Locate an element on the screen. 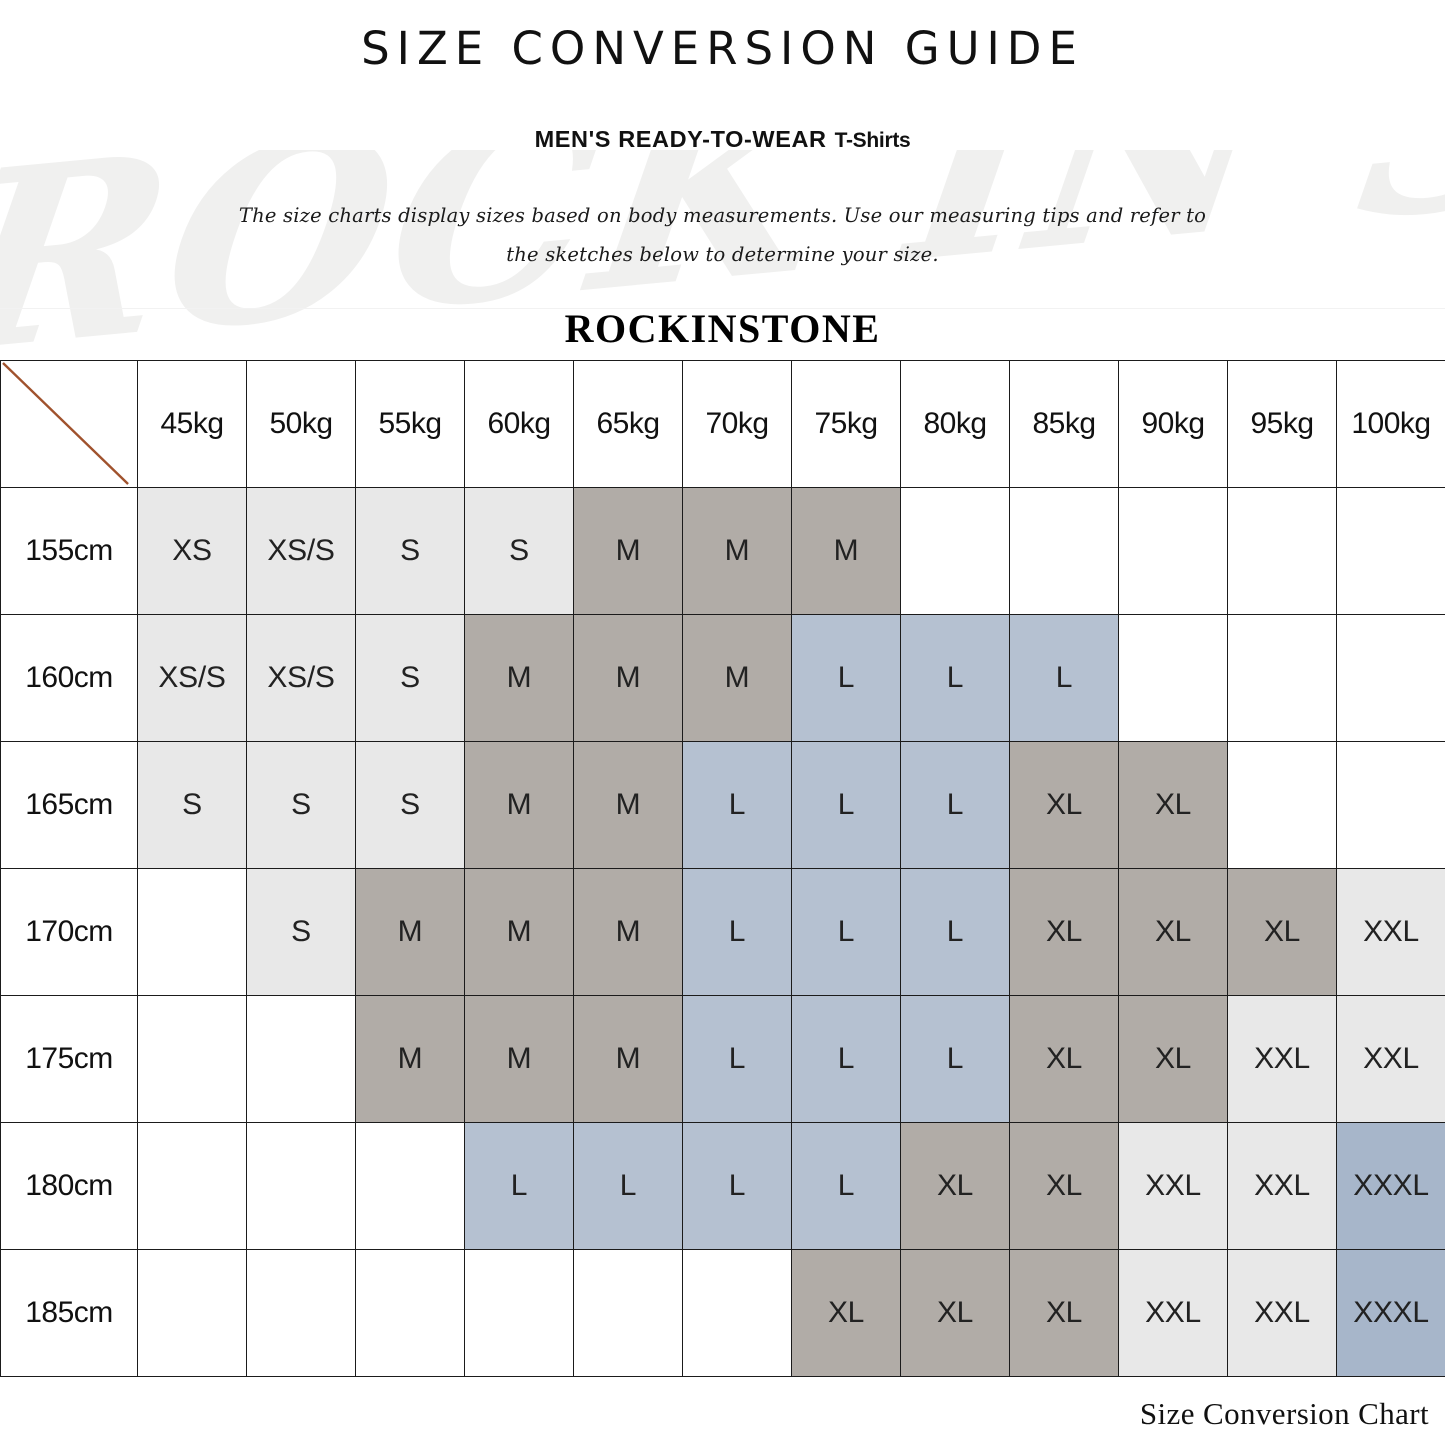  footer-caption: Size Conversion Chart is located at coordinates (1284, 1413).